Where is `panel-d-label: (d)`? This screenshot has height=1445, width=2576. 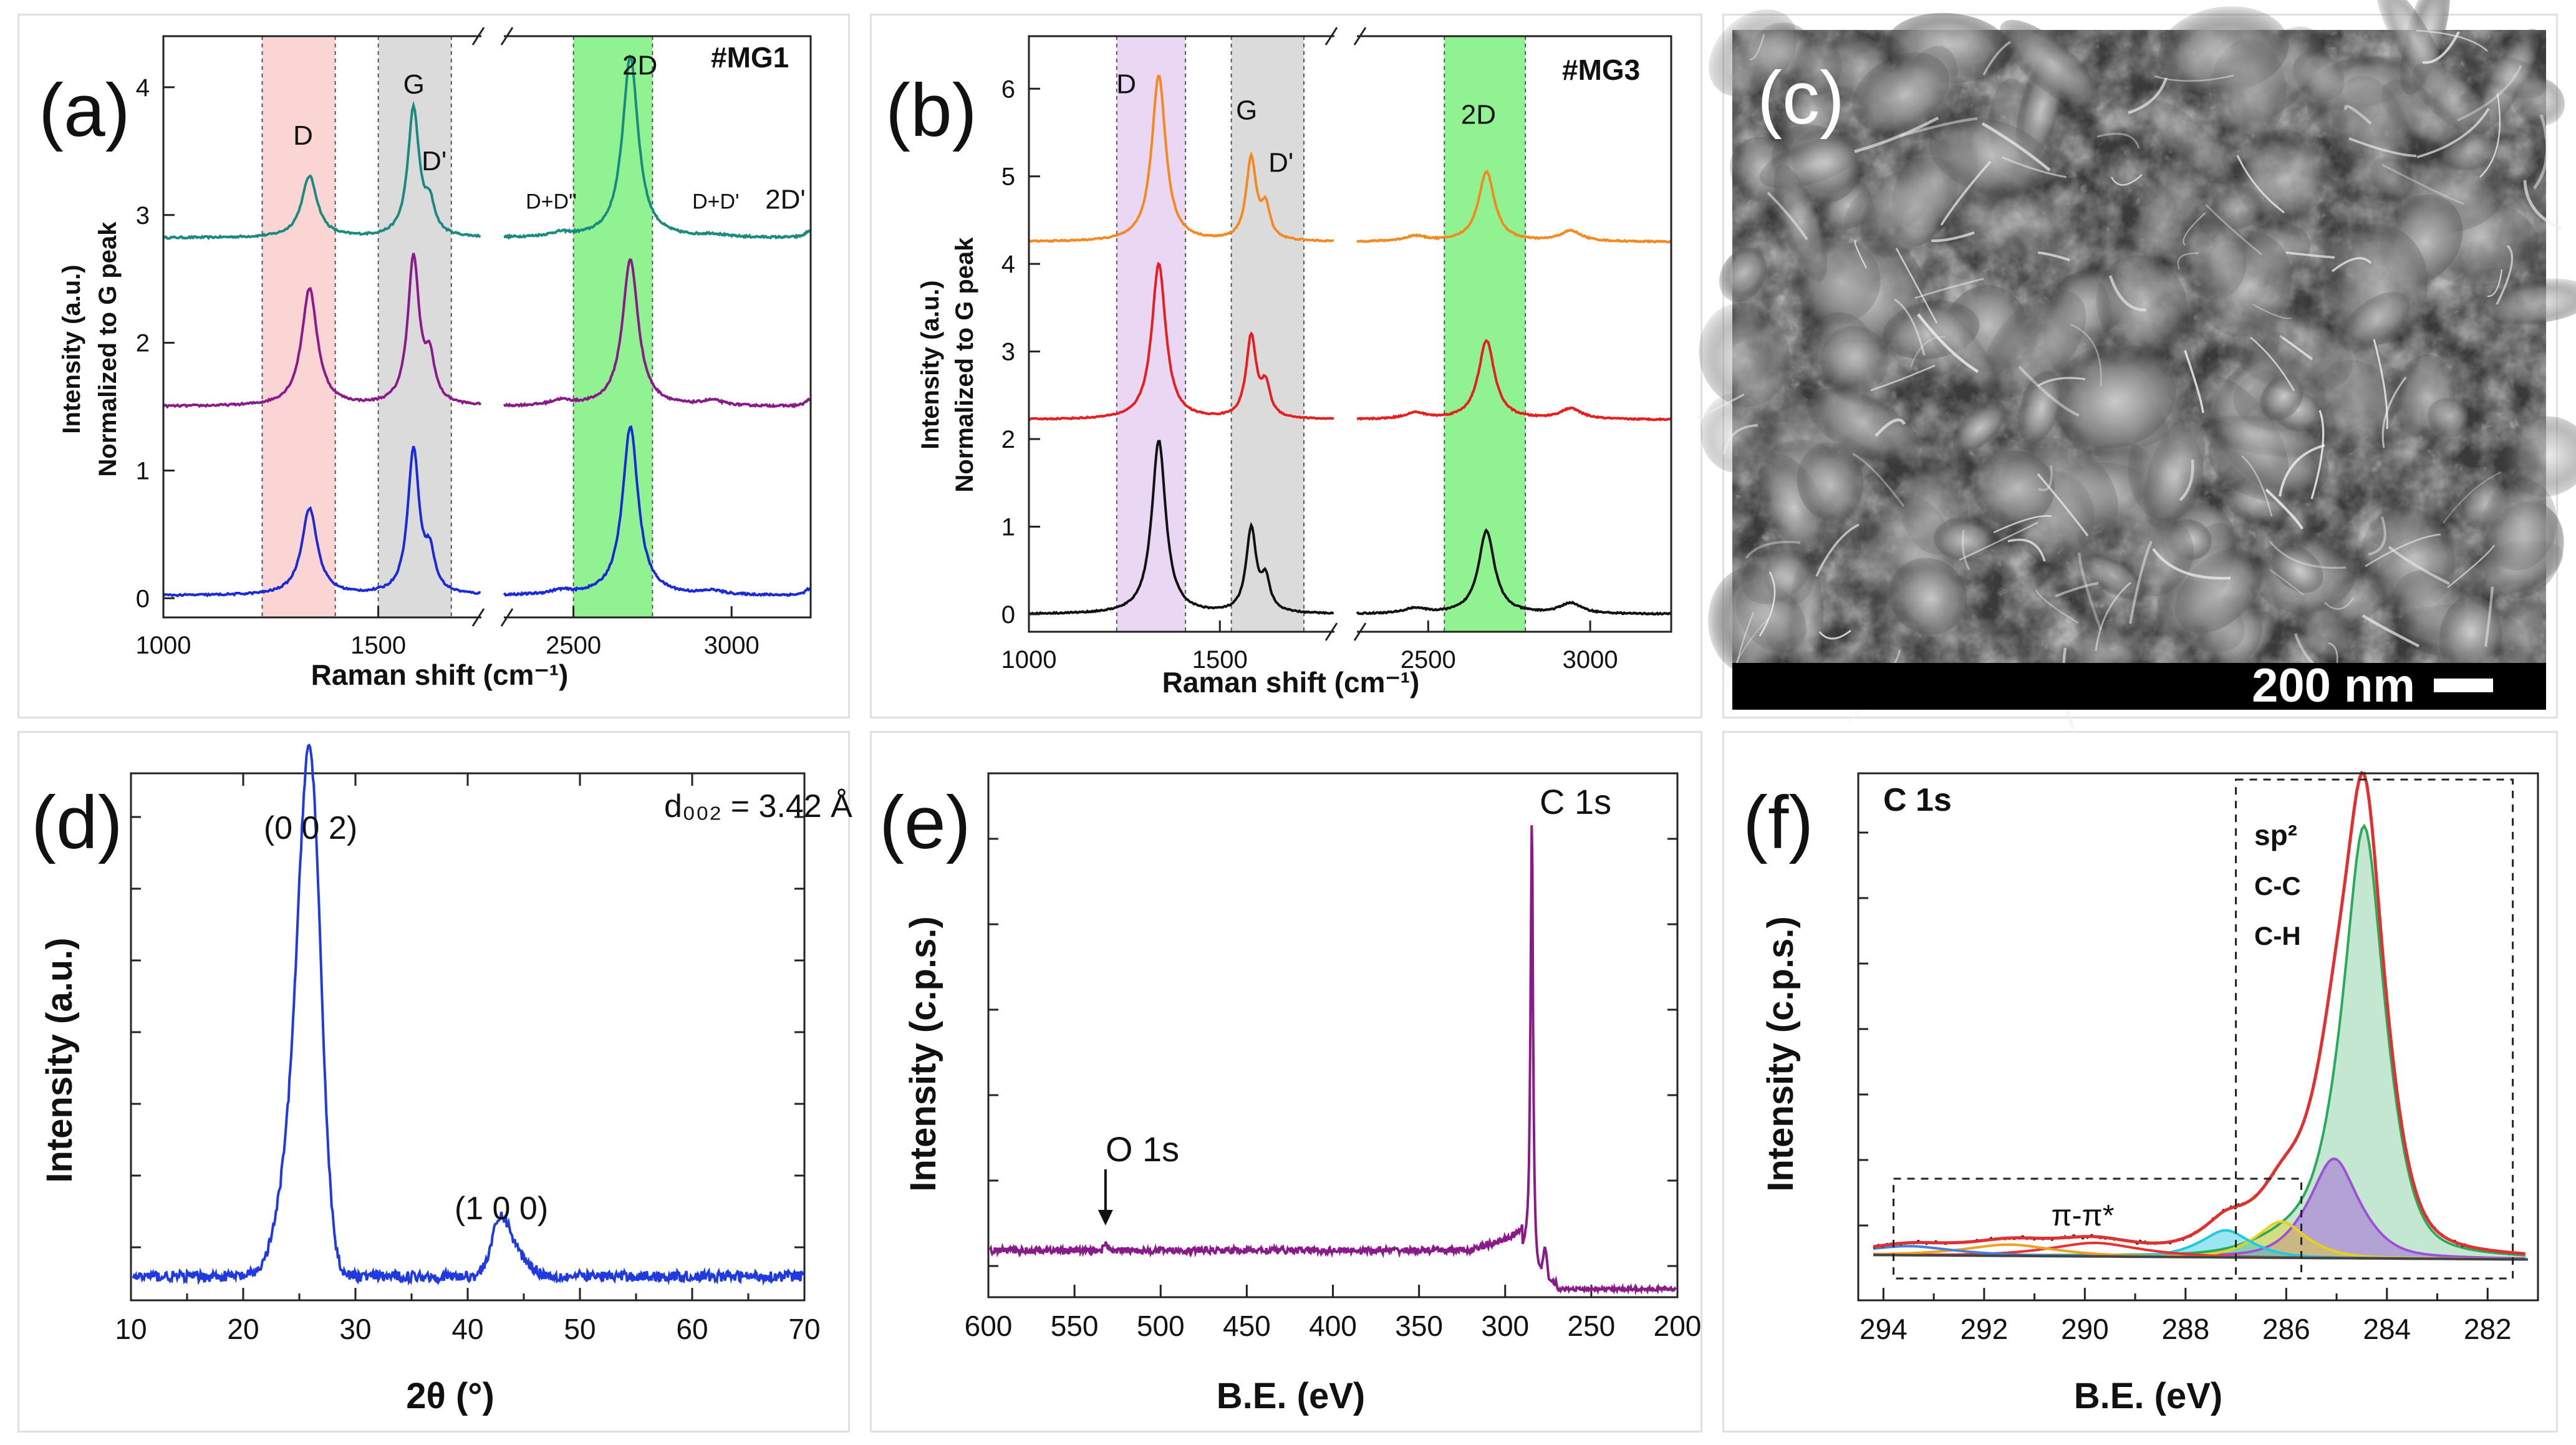
panel-d-label: (d) is located at coordinates (77, 822).